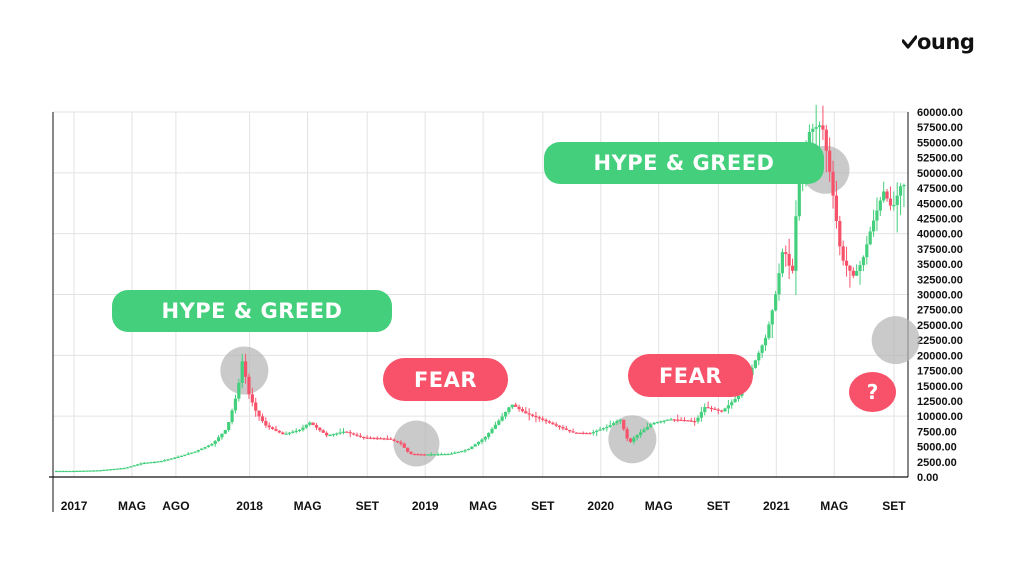 This screenshot has height=576, width=1024. I want to click on y-tick-label: 55000.00, so click(940, 143).